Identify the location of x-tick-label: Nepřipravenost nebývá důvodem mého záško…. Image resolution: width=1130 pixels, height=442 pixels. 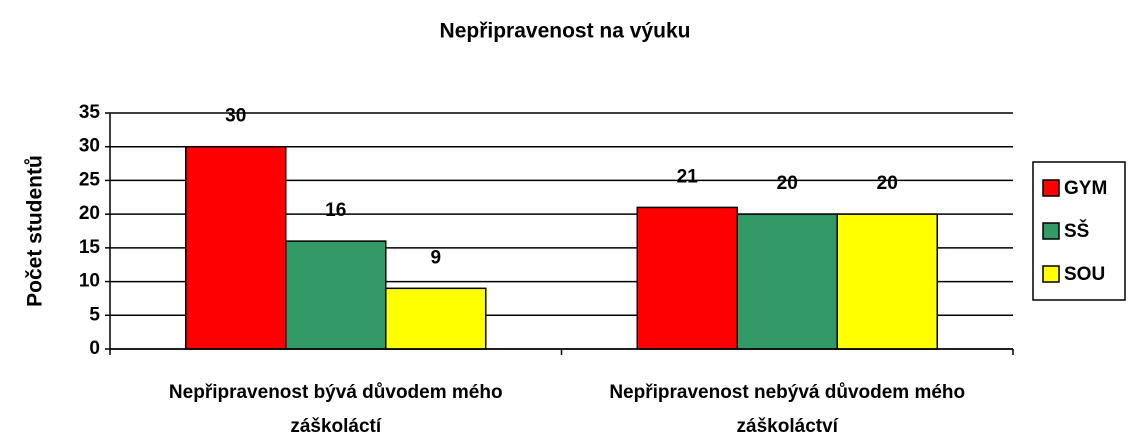
(787, 409).